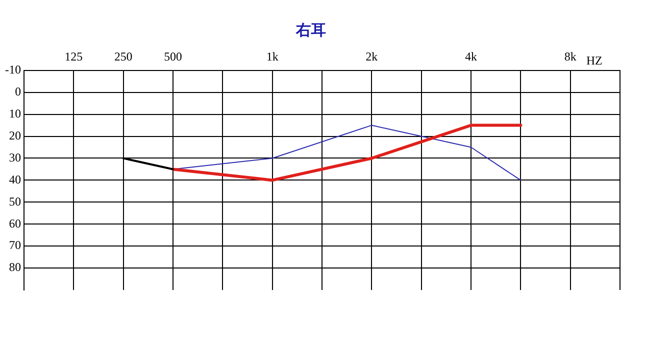 This screenshot has width=659, height=341. Describe the element at coordinates (272, 56) in the screenshot. I see `x-tick-label: 1k` at that location.